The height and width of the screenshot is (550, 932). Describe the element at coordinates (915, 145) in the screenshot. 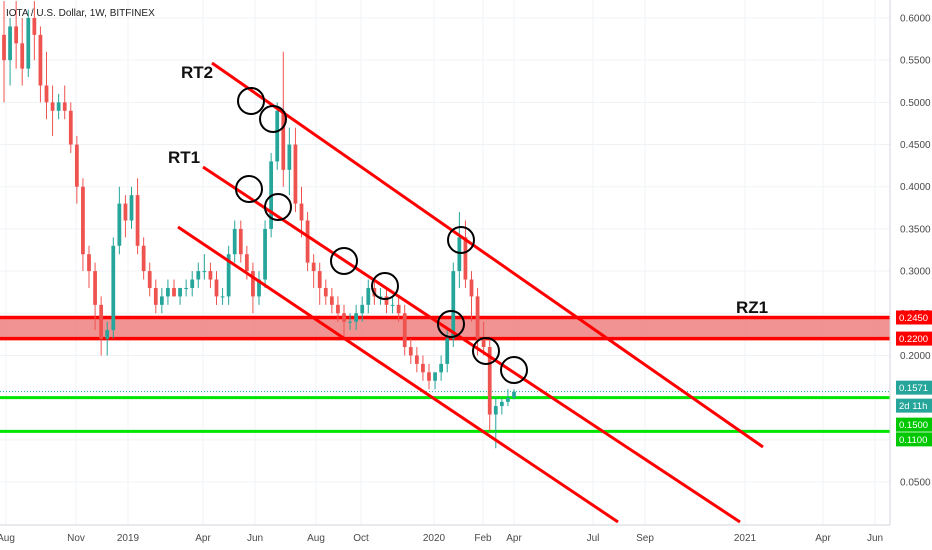

I see `y-tick-label: 0.4500` at that location.